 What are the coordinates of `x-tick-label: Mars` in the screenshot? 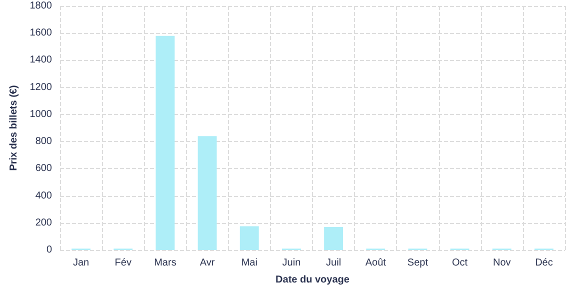 It's located at (165, 263).